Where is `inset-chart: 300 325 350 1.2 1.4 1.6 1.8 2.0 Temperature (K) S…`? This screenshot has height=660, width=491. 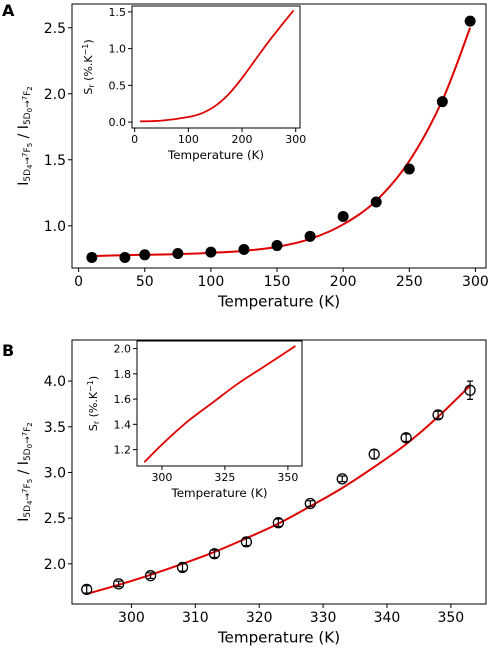
inset-chart: 300 325 350 1.2 1.4 1.6 1.8 2.0 Temperature (K) S… is located at coordinates (194, 420).